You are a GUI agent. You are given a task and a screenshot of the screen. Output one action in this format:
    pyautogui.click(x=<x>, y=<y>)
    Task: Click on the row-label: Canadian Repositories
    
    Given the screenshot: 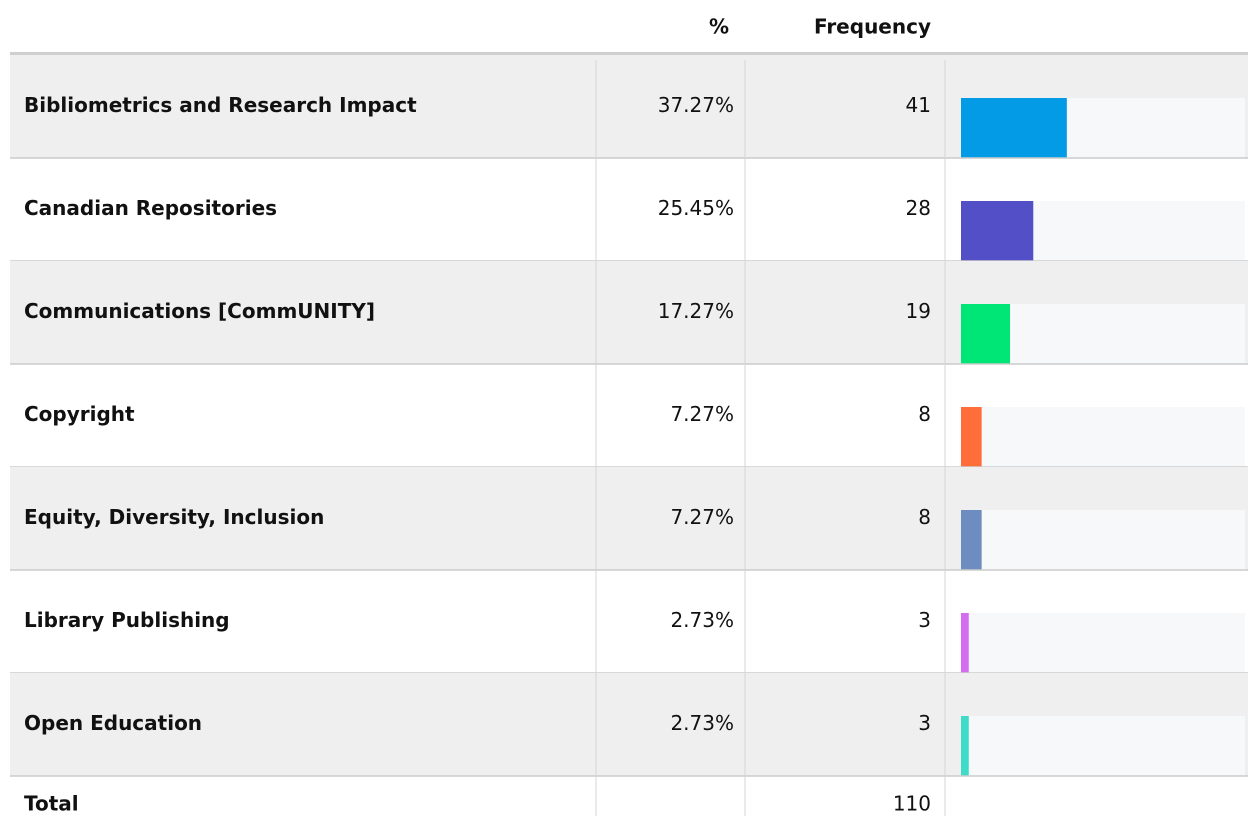 What is the action you would take?
    pyautogui.click(x=150, y=208)
    